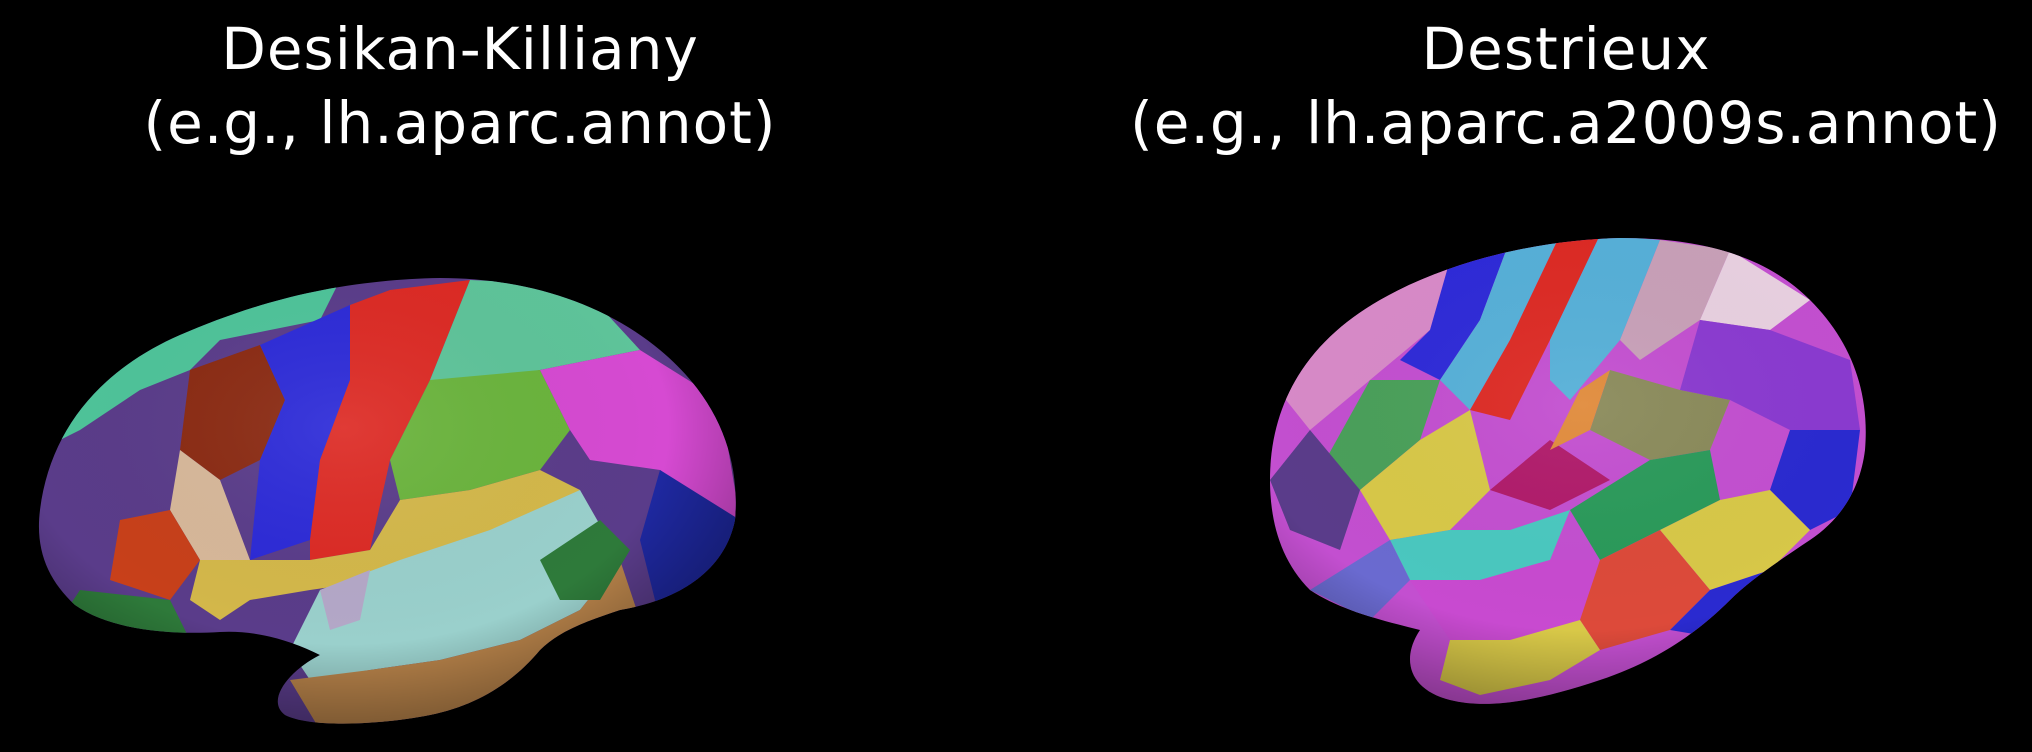 The height and width of the screenshot is (752, 2032). I want to click on atlas-subtitle: (e.g., lh.aparc.annot), so click(460, 123).